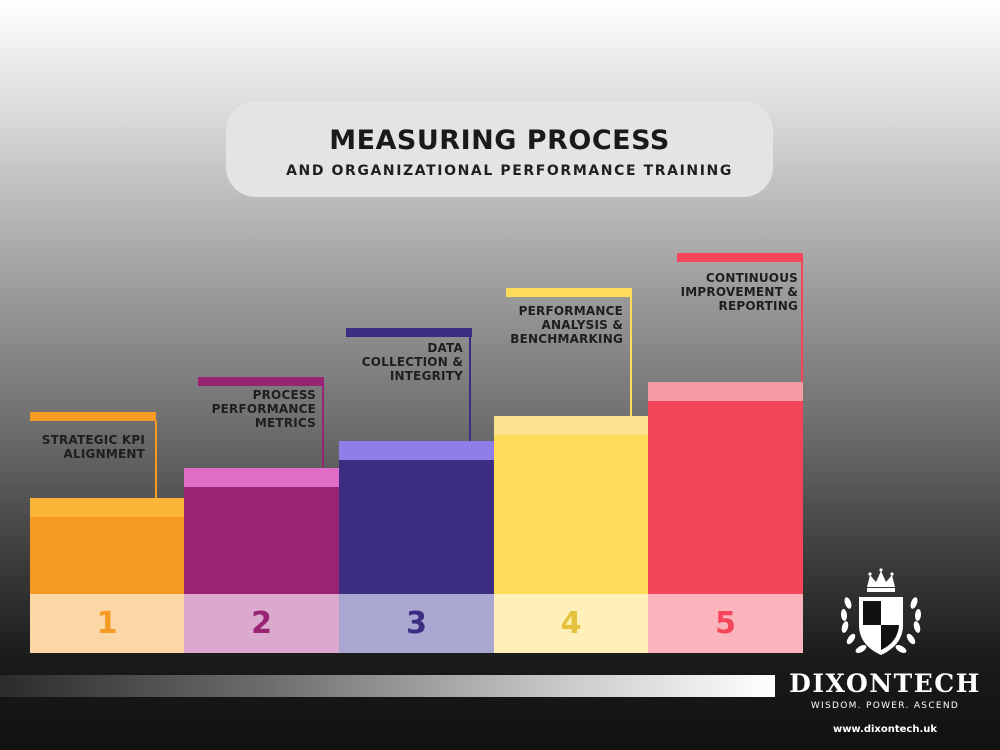 This screenshot has height=750, width=1000. I want to click on step-5-label-line-3: REPORTING, so click(758, 306).